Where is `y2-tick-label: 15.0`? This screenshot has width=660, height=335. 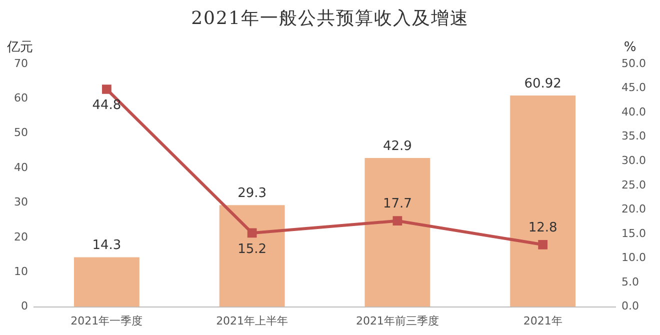
y2-tick-label: 15.0 is located at coordinates (634, 233).